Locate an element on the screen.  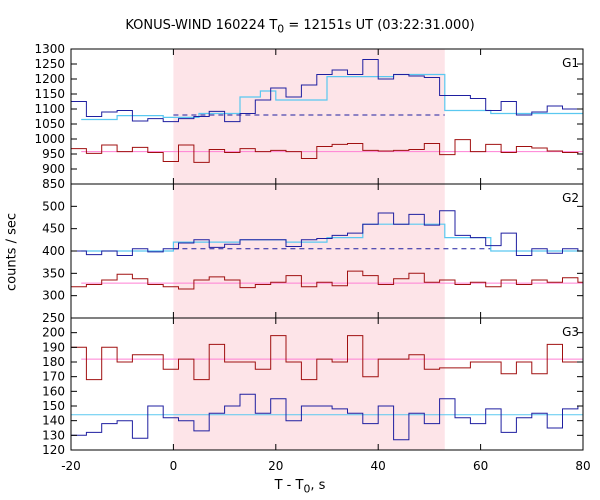
y-tick-label: 250 is located at coordinates (53, 318).